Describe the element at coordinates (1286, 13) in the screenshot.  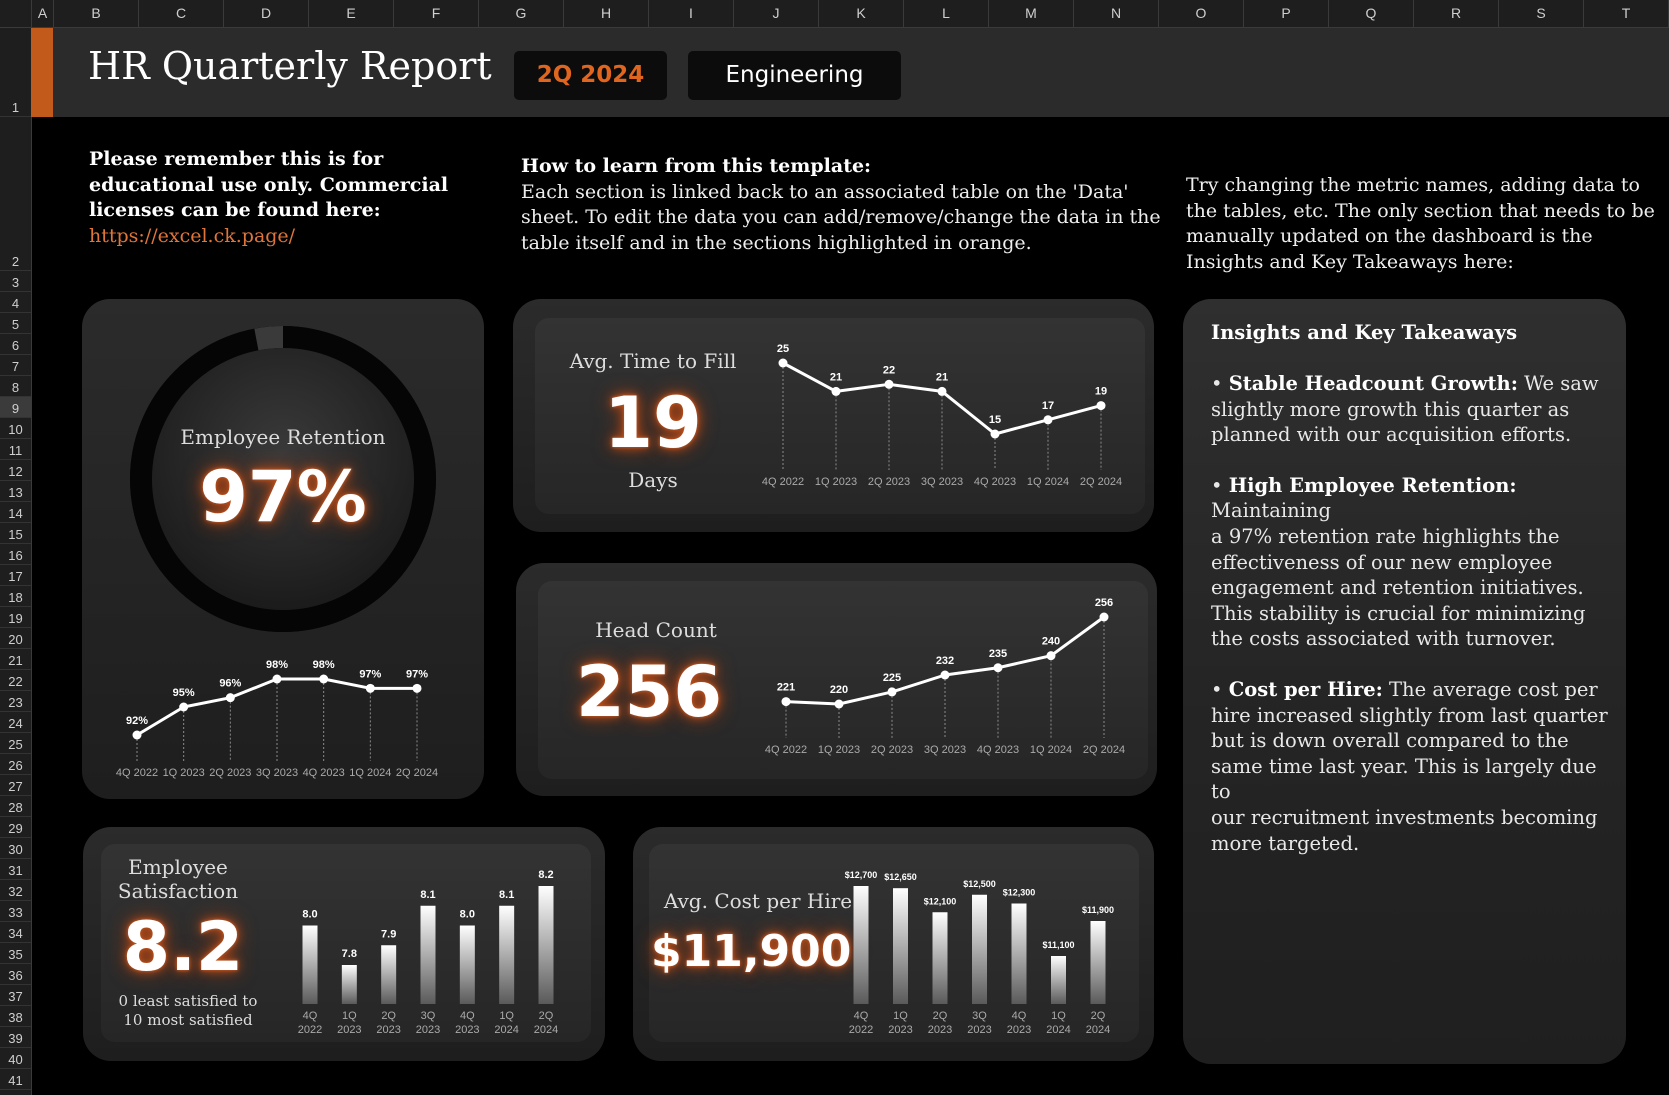
I see `column-header-p: P` at that location.